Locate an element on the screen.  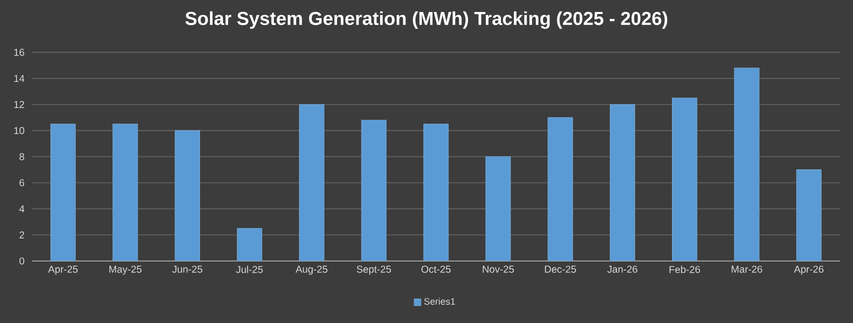
x-tick-label: May-25 is located at coordinates (125, 270).